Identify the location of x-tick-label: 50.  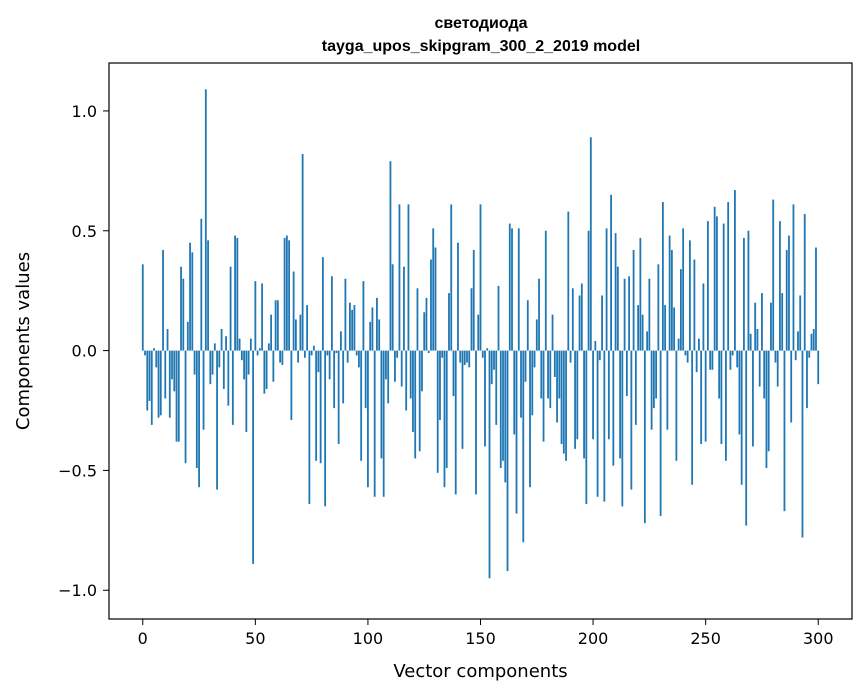
(255, 638).